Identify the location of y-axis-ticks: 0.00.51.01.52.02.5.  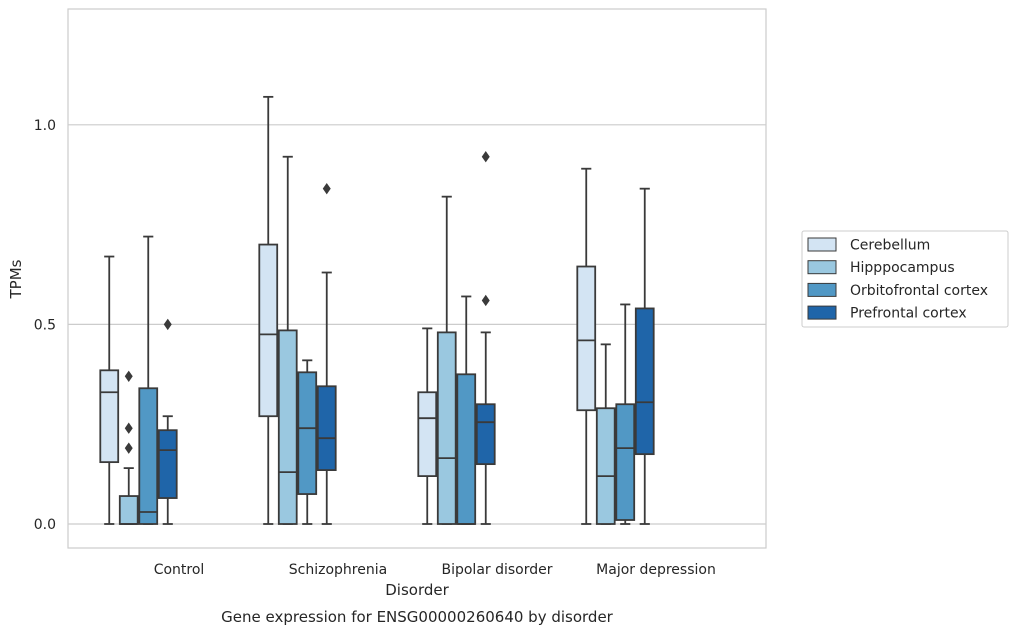
(45, 325).